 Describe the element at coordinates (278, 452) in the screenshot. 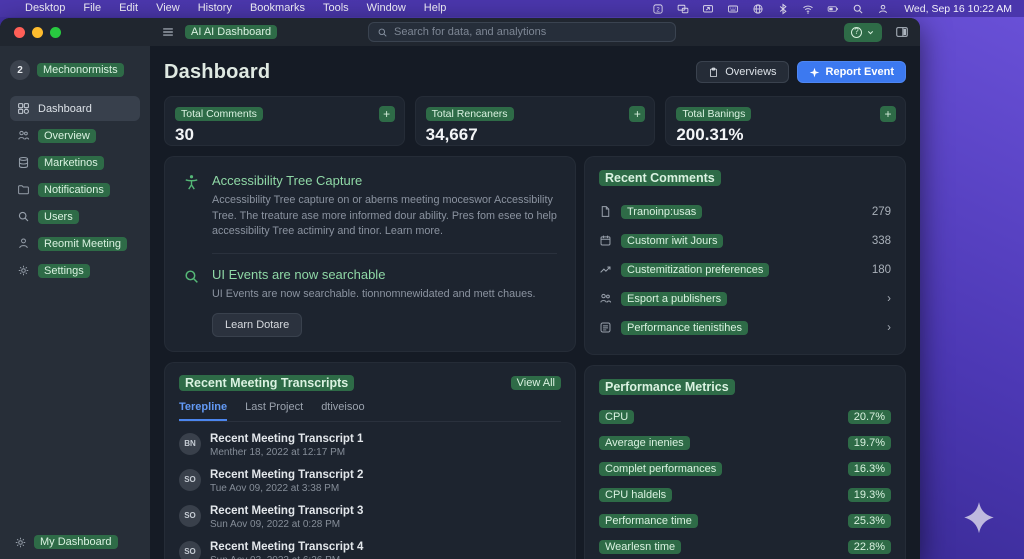

I see `transcript-date: Menther 18, 2022 at 12:17 PM` at that location.